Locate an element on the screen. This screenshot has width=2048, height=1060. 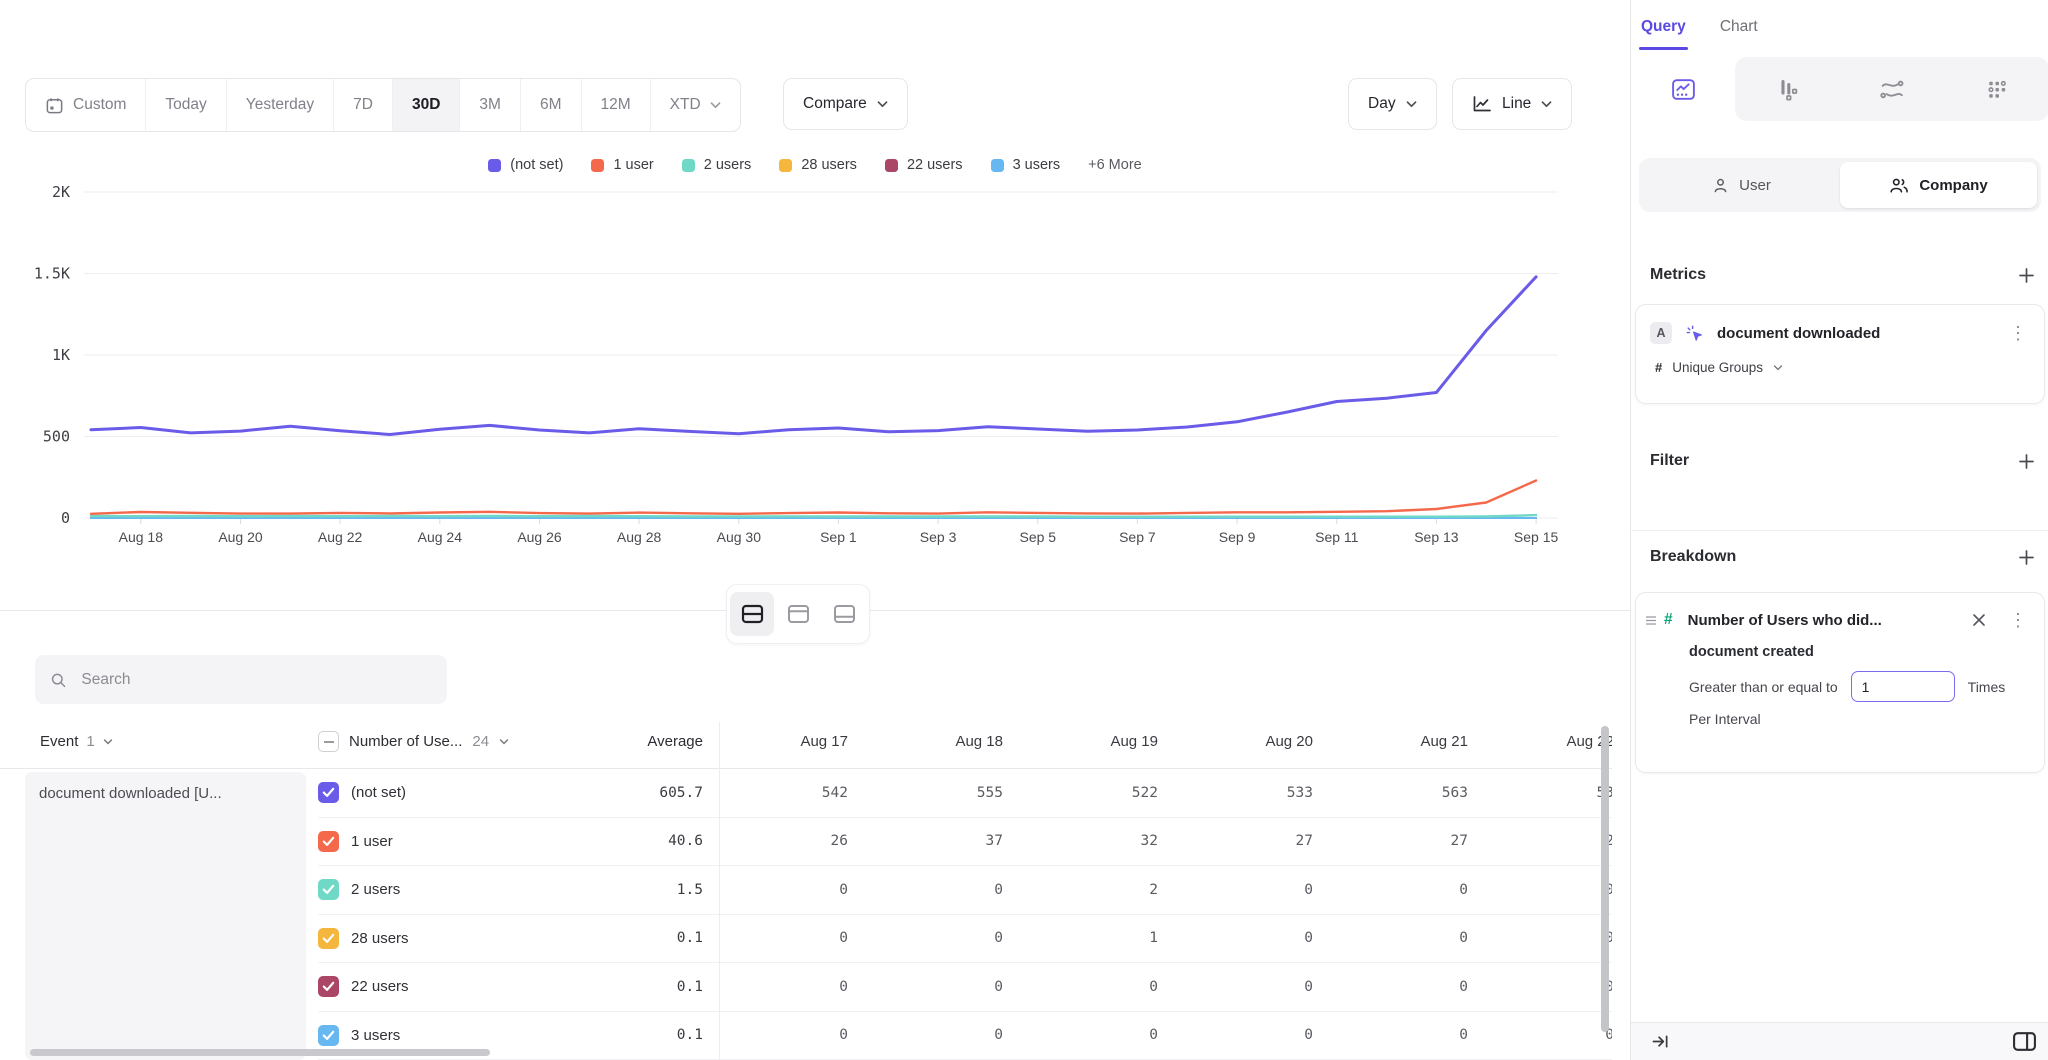
event-header-count: 1 is located at coordinates (90, 741).